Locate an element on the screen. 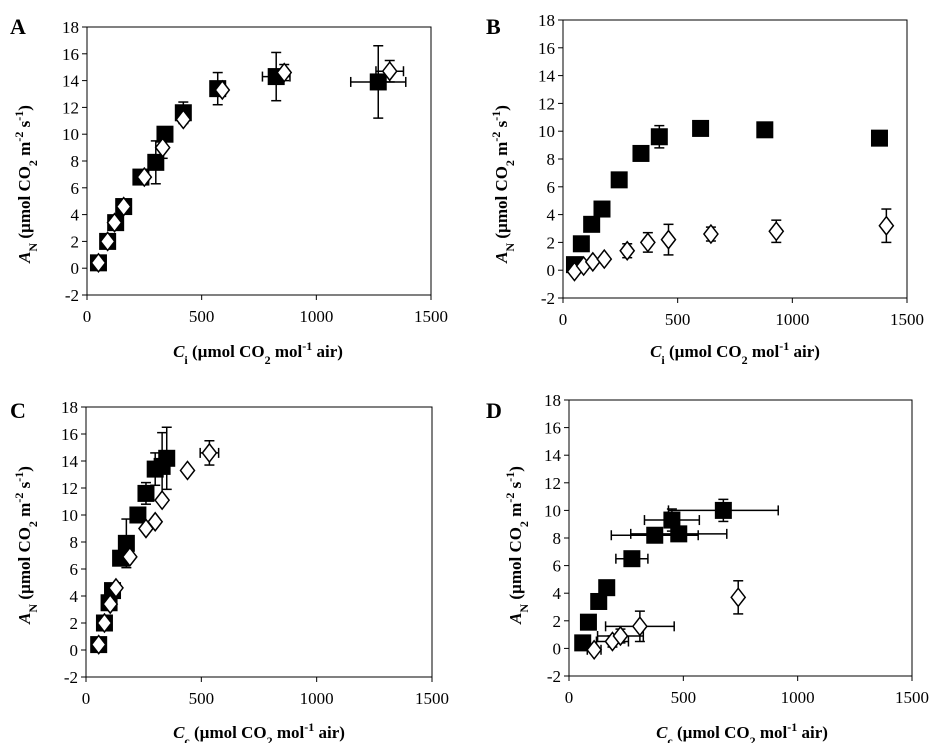 The image size is (938, 743). panel-label: A is located at coordinates (18, 26).